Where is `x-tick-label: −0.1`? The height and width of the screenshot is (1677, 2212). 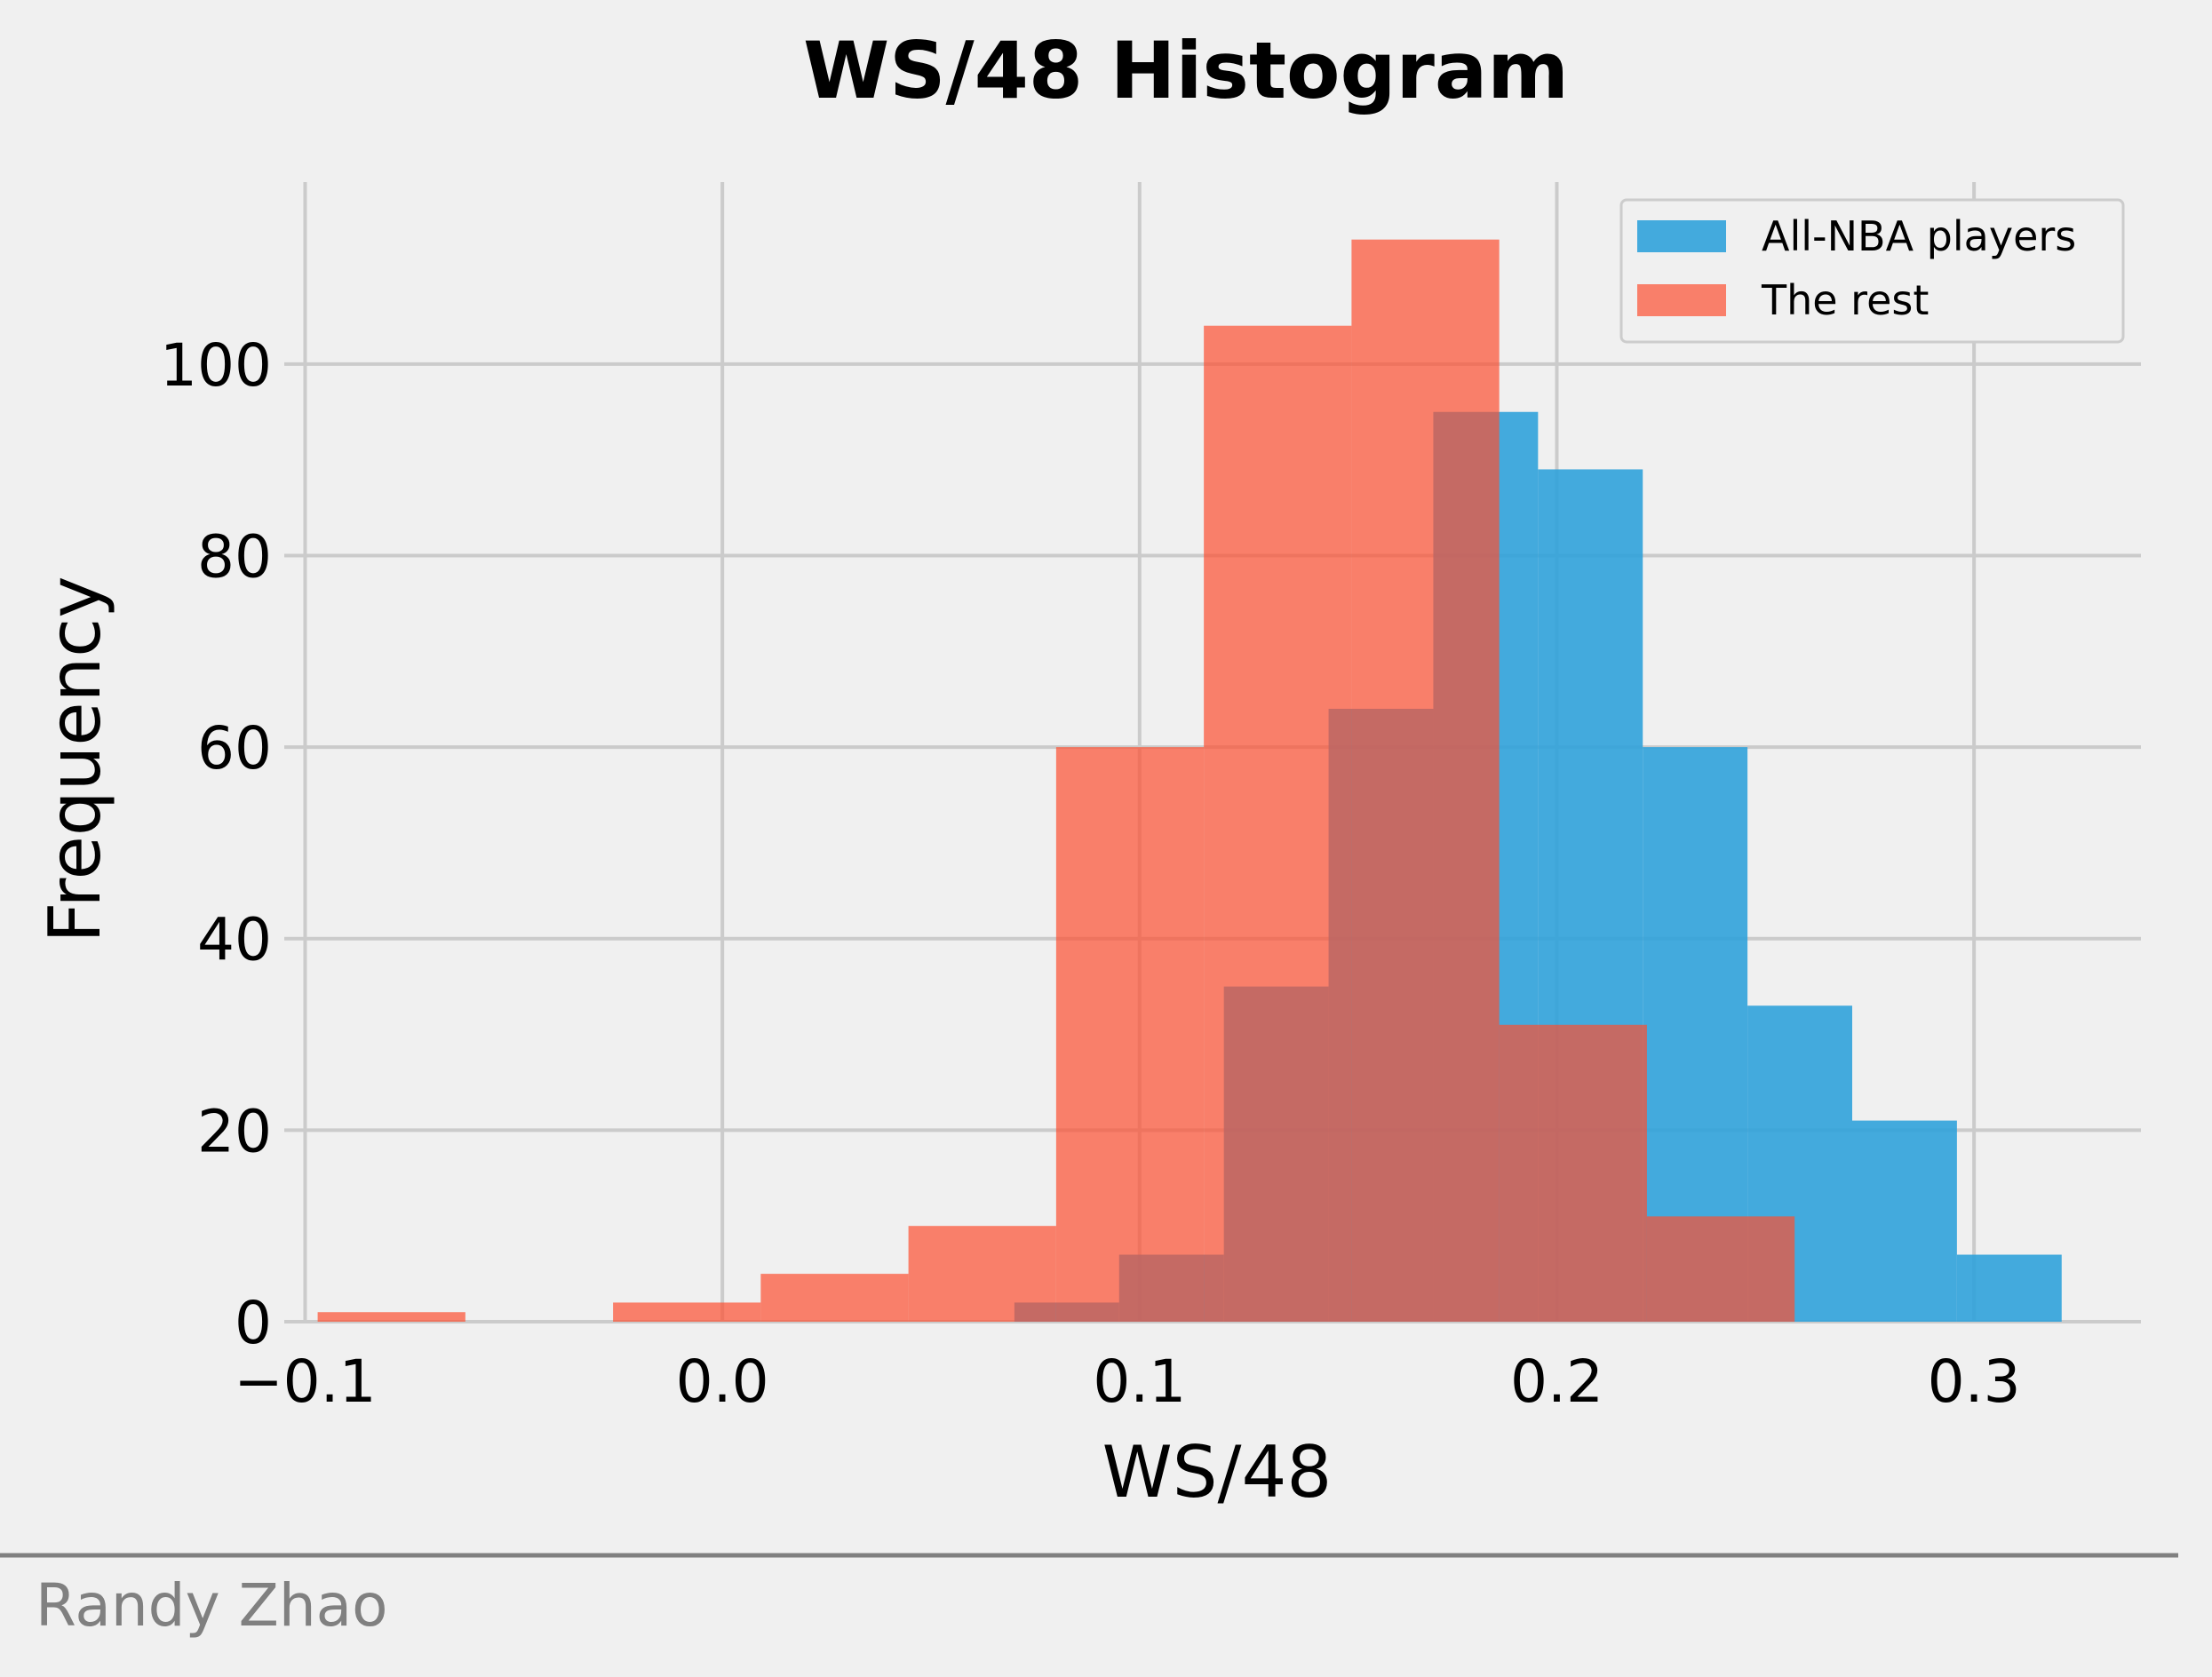 x-tick-label: −0.1 is located at coordinates (305, 1381).